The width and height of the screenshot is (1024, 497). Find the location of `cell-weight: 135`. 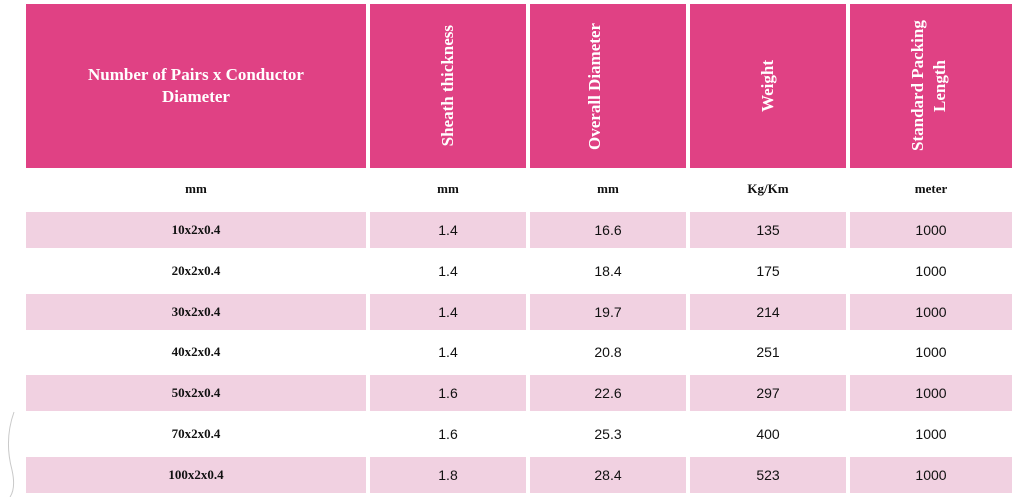

cell-weight: 135 is located at coordinates (768, 230).